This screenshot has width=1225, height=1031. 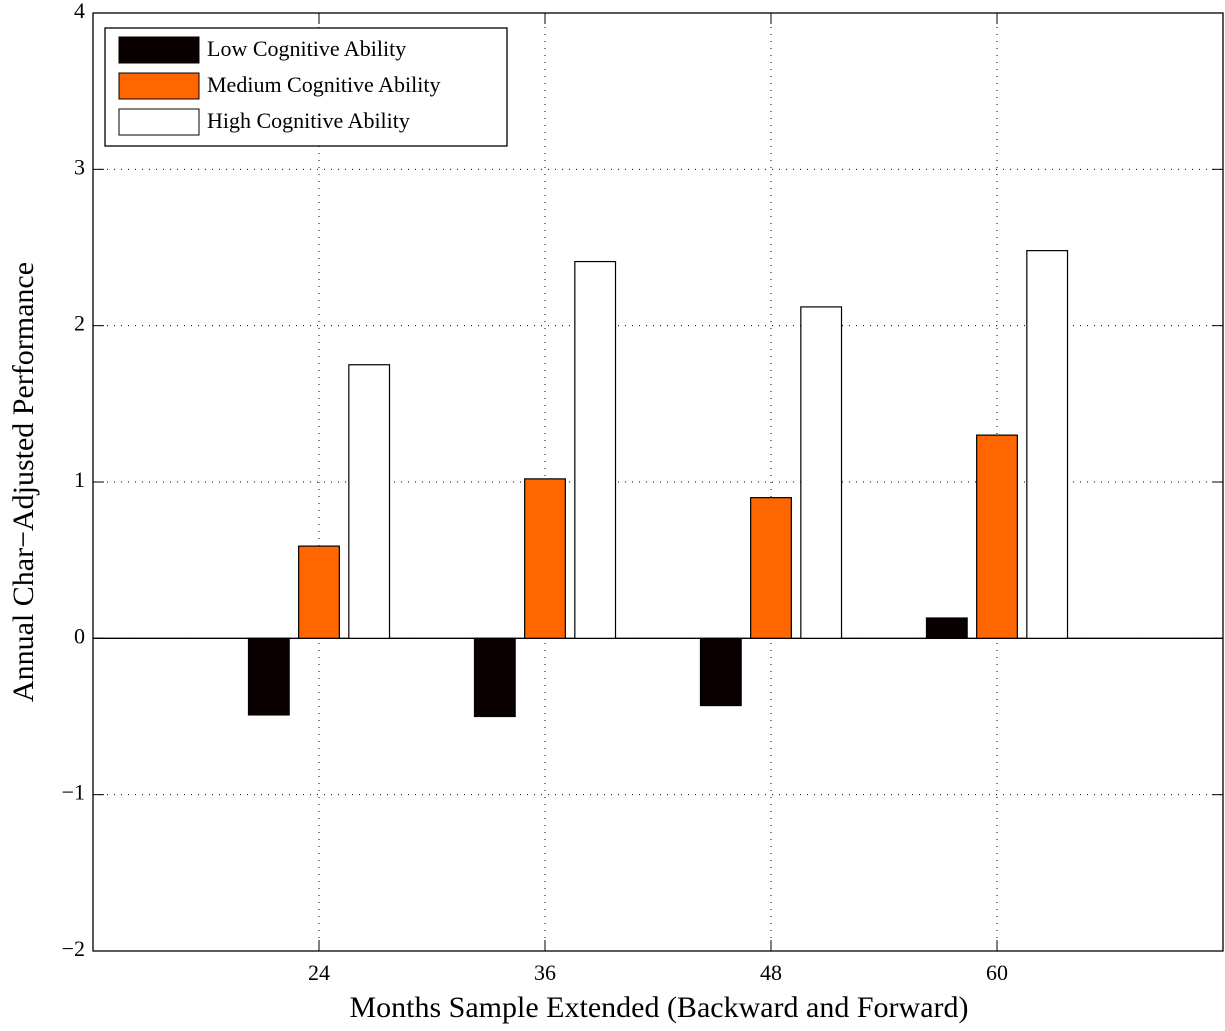 I want to click on y-tick-label: 3, so click(x=79, y=166).